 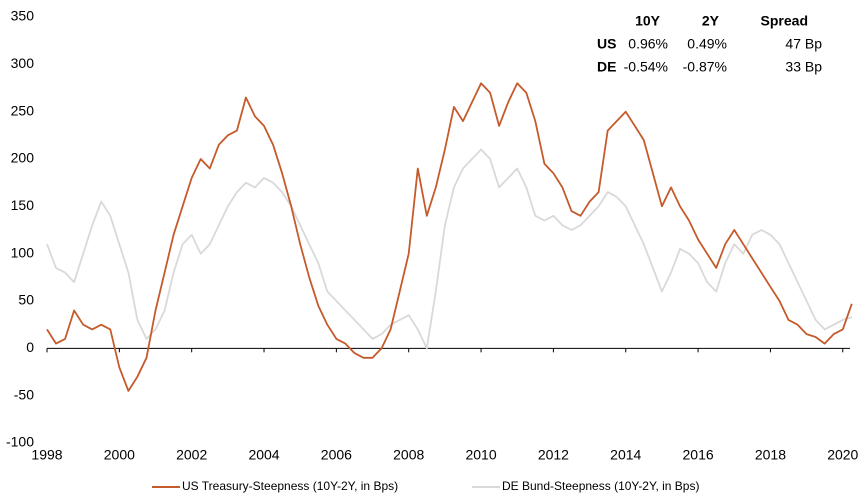 What do you see at coordinates (698, 455) in the screenshot?
I see `x-tick-label: 2016` at bounding box center [698, 455].